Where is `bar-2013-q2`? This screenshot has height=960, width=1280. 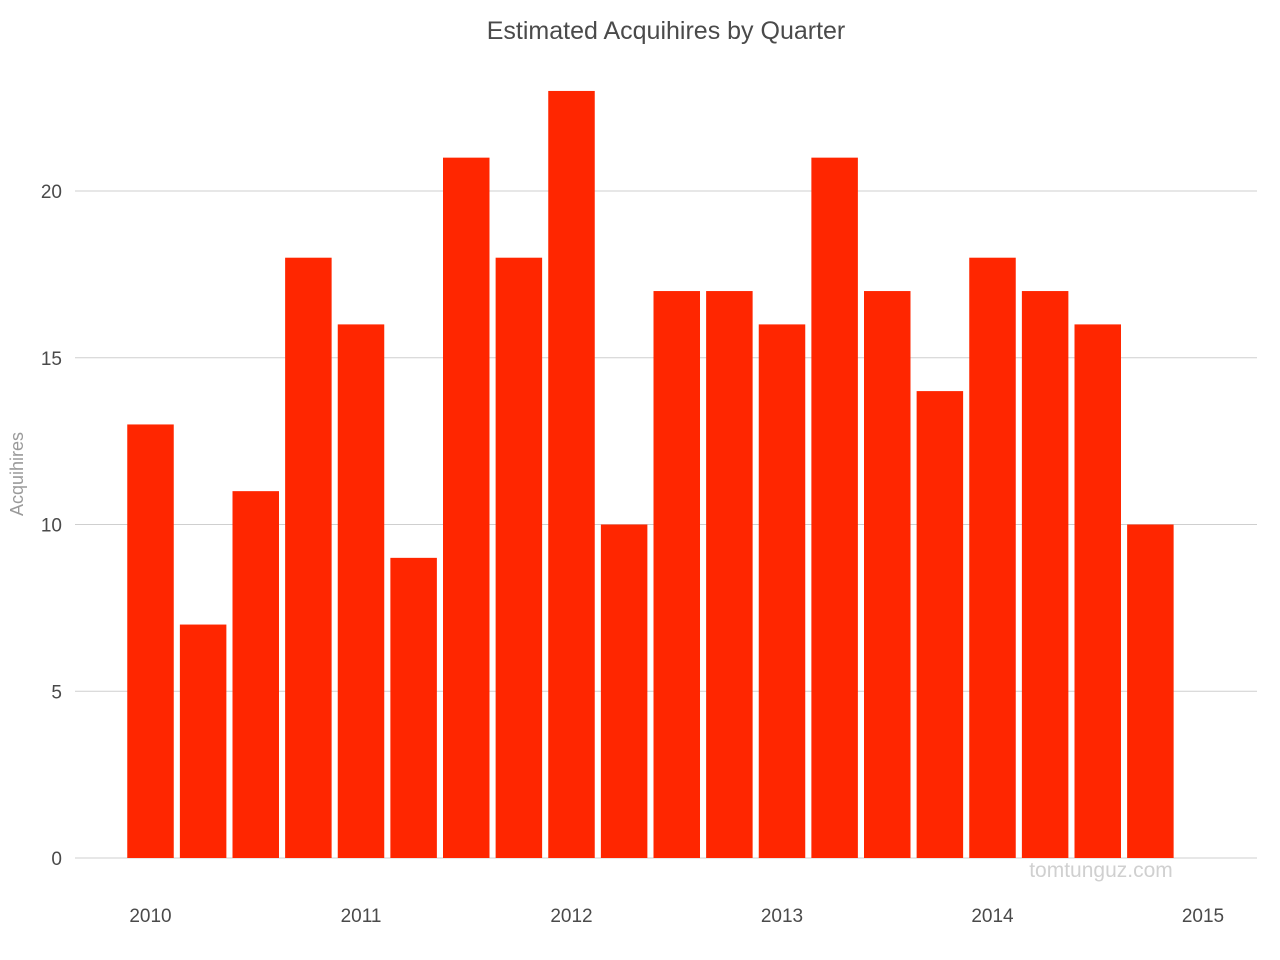
bar-2013-q2 is located at coordinates (834, 507).